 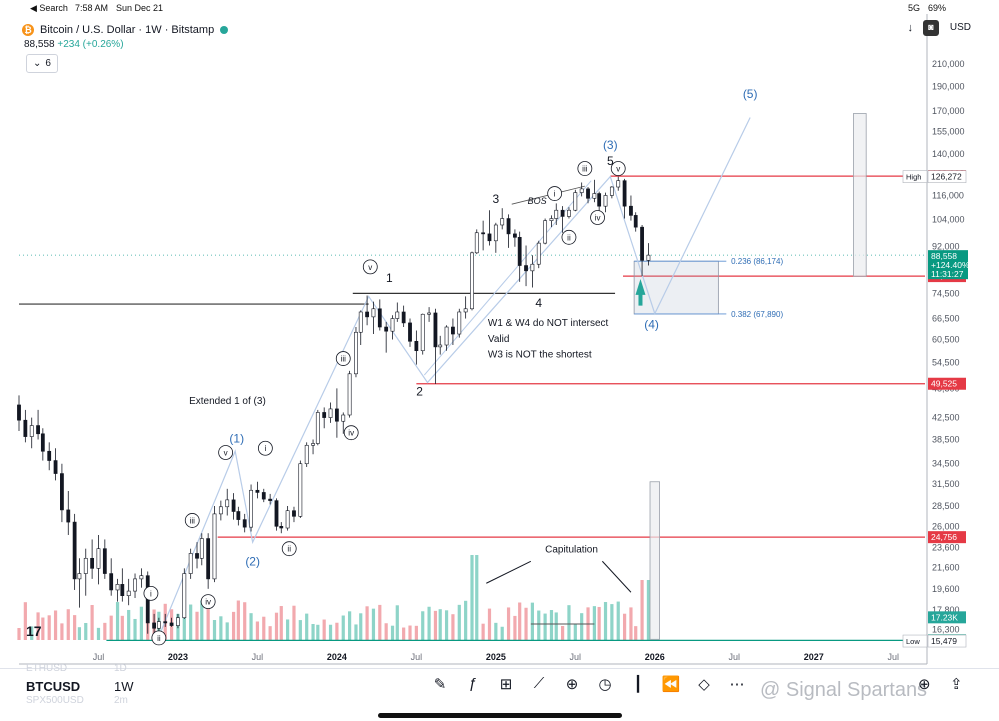 What do you see at coordinates (946, 418) in the screenshot?
I see `y-tick-label: 42,500` at bounding box center [946, 418].